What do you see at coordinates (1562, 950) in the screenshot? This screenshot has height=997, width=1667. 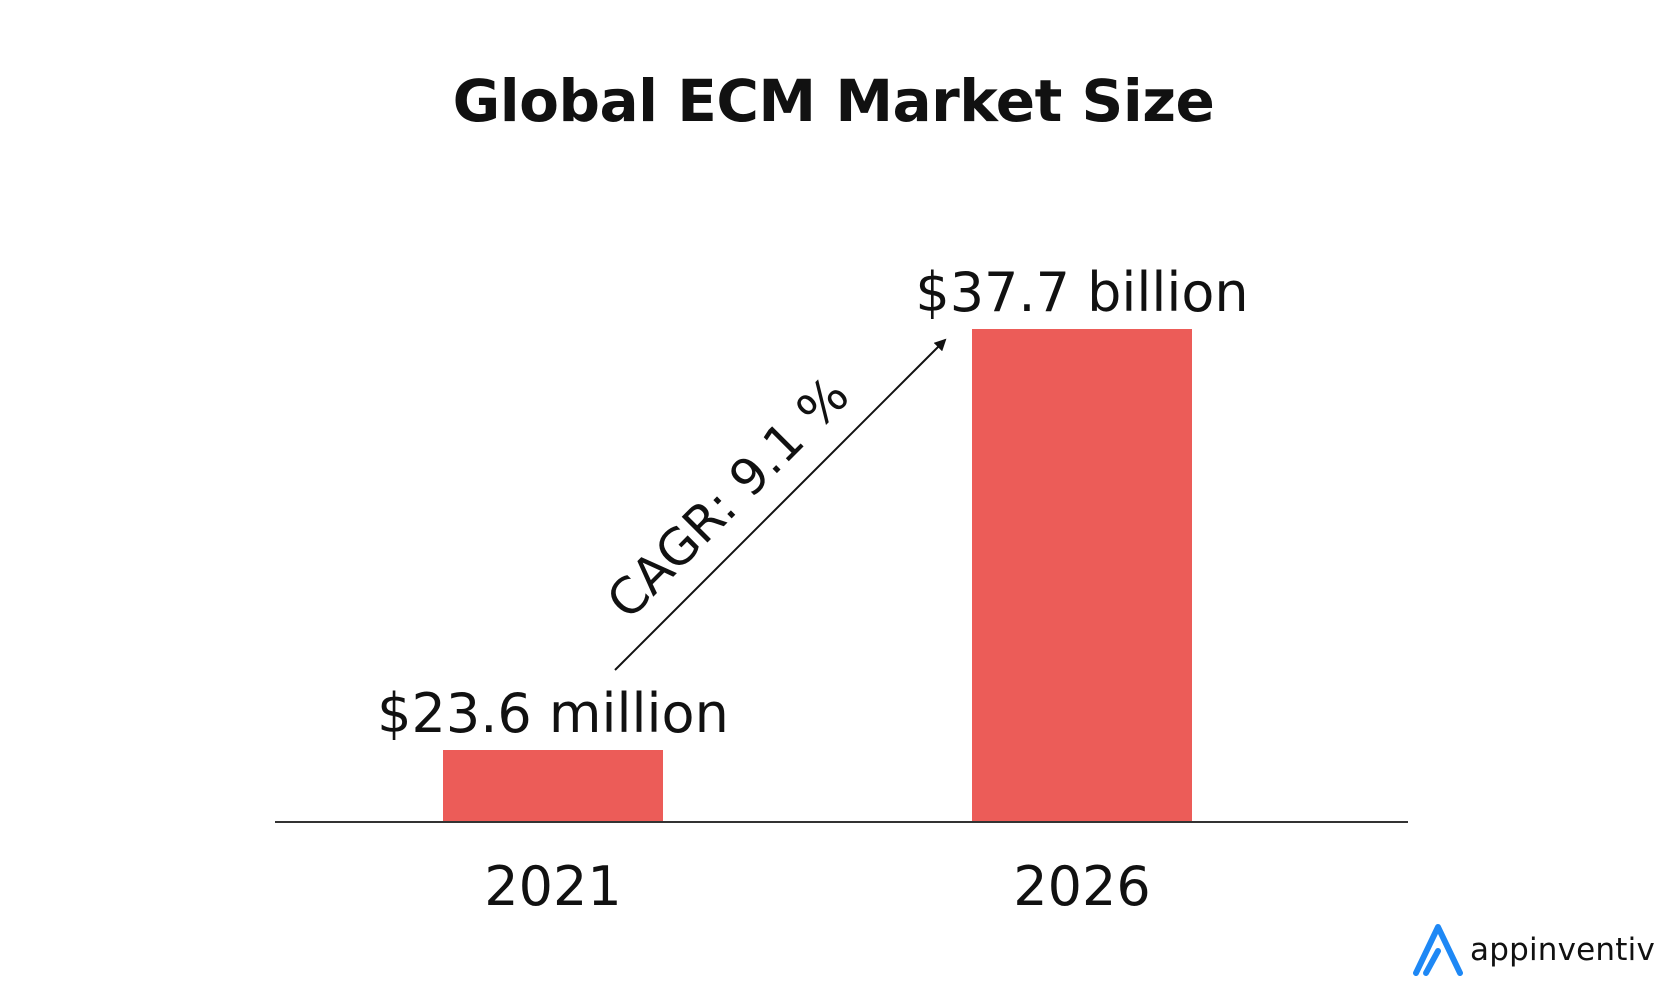 I see `brand-name: appinventiv` at bounding box center [1562, 950].